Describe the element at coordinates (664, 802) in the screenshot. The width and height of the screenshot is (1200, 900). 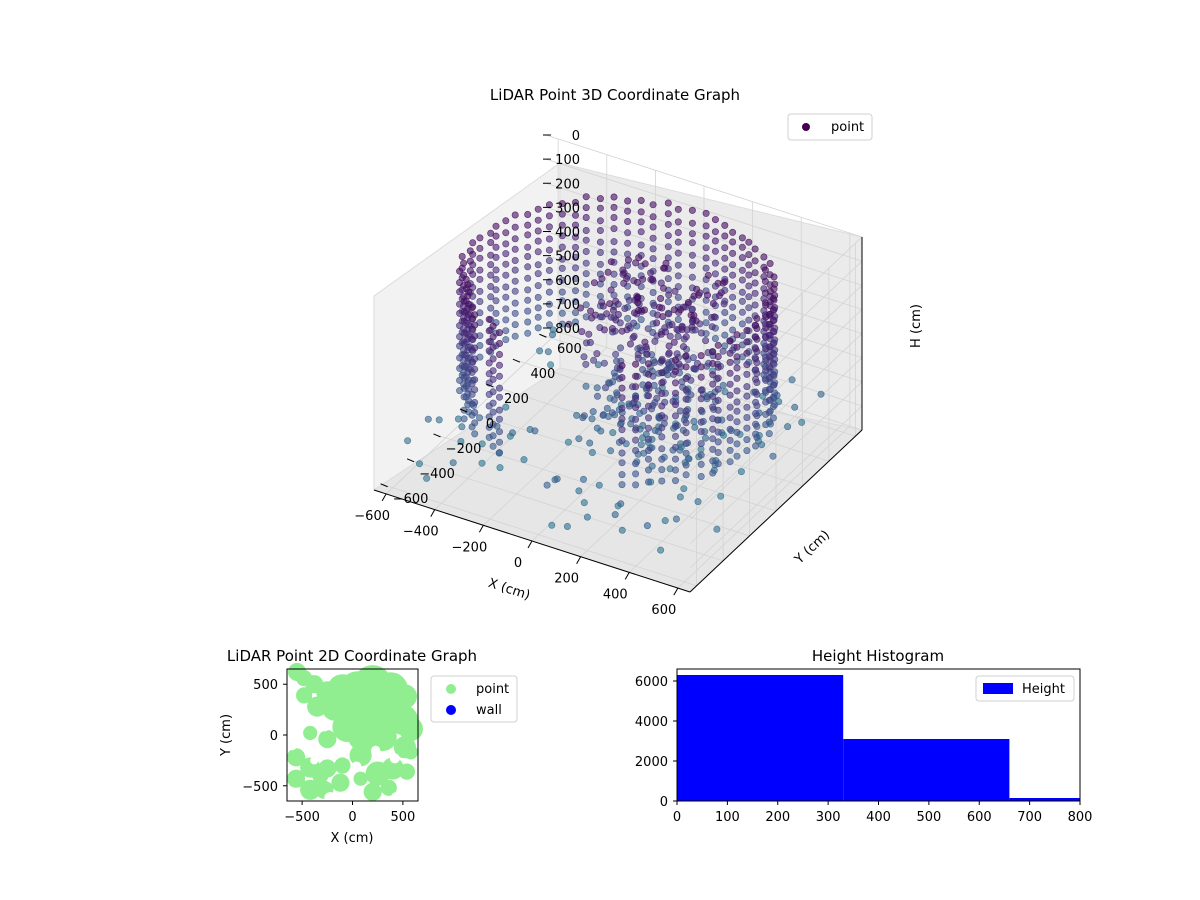
I see `y-tick-label-hist: 0` at that location.